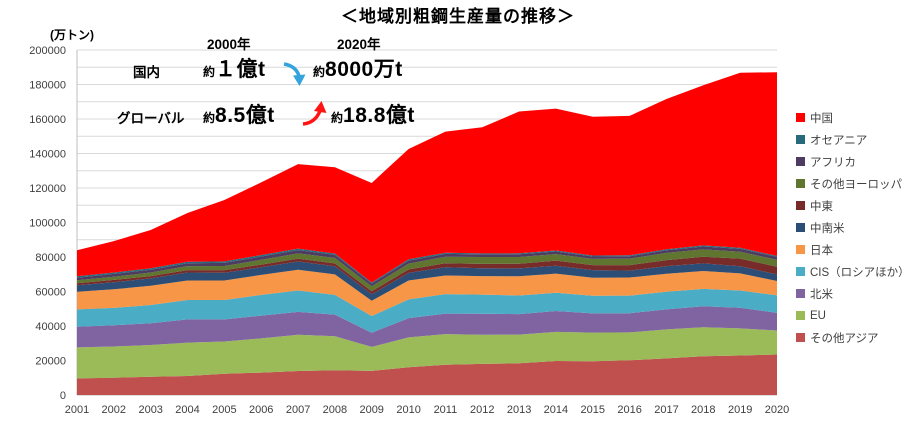  I want to click on y-tick-label: 180000, so click(47, 86).